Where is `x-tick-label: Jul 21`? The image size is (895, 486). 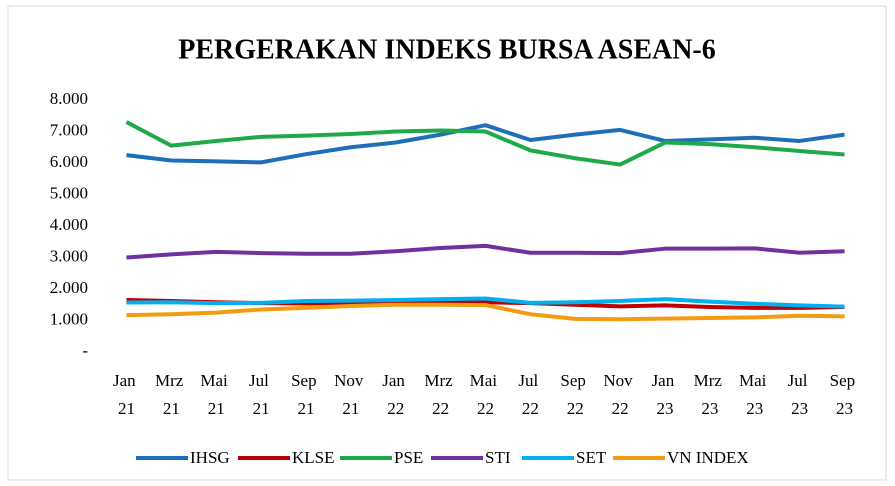 x-tick-label: Jul 21 is located at coordinates (261, 394).